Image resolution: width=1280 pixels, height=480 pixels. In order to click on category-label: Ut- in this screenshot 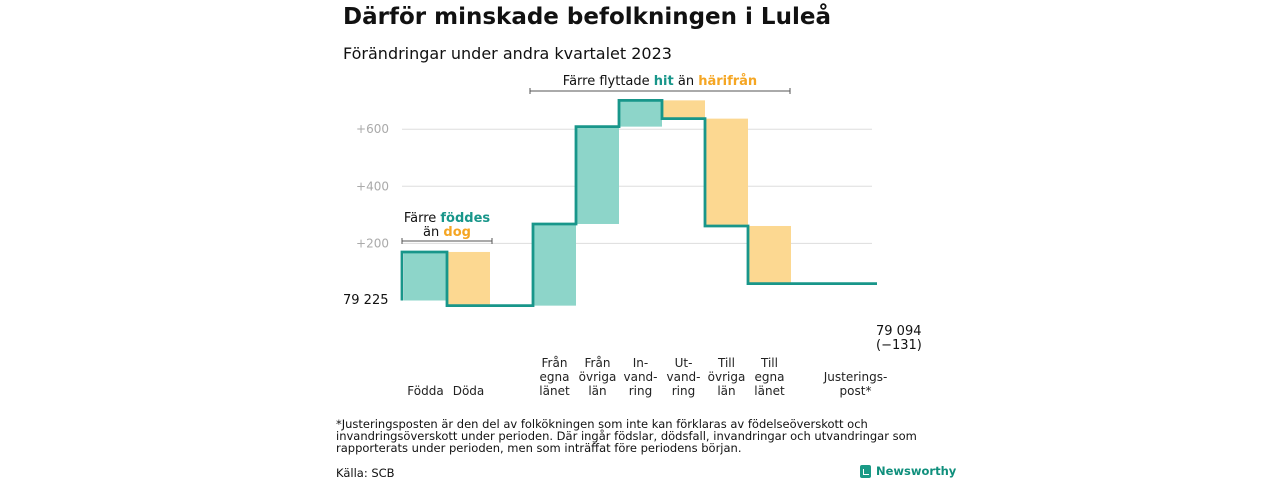, I will do `click(684, 363)`.